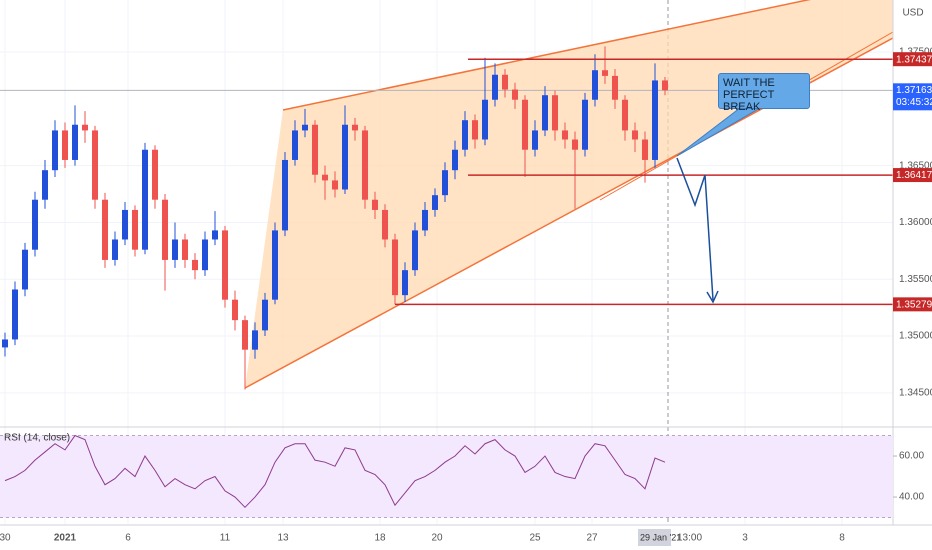 Image resolution: width=932 pixels, height=550 pixels. Describe the element at coordinates (745, 538) in the screenshot. I see `x-tick-label: 3` at that location.